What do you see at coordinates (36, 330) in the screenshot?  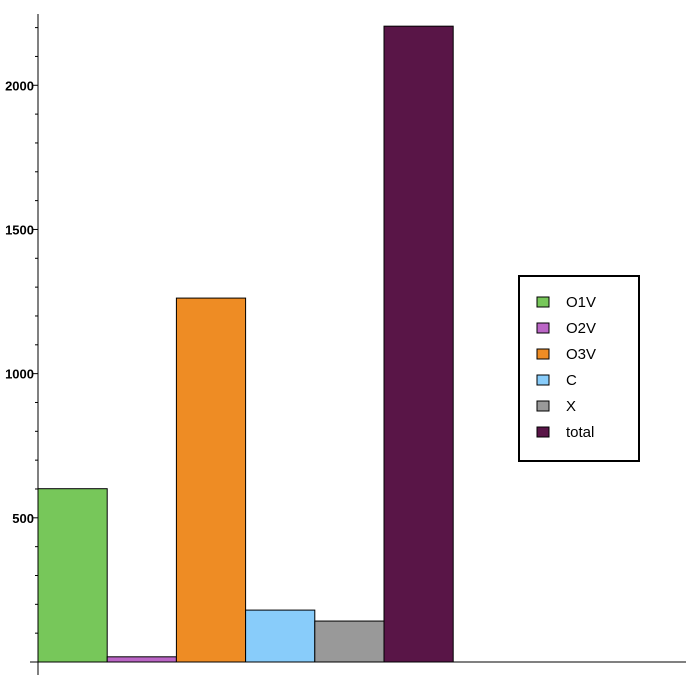 I see `minor-ticks` at bounding box center [36, 330].